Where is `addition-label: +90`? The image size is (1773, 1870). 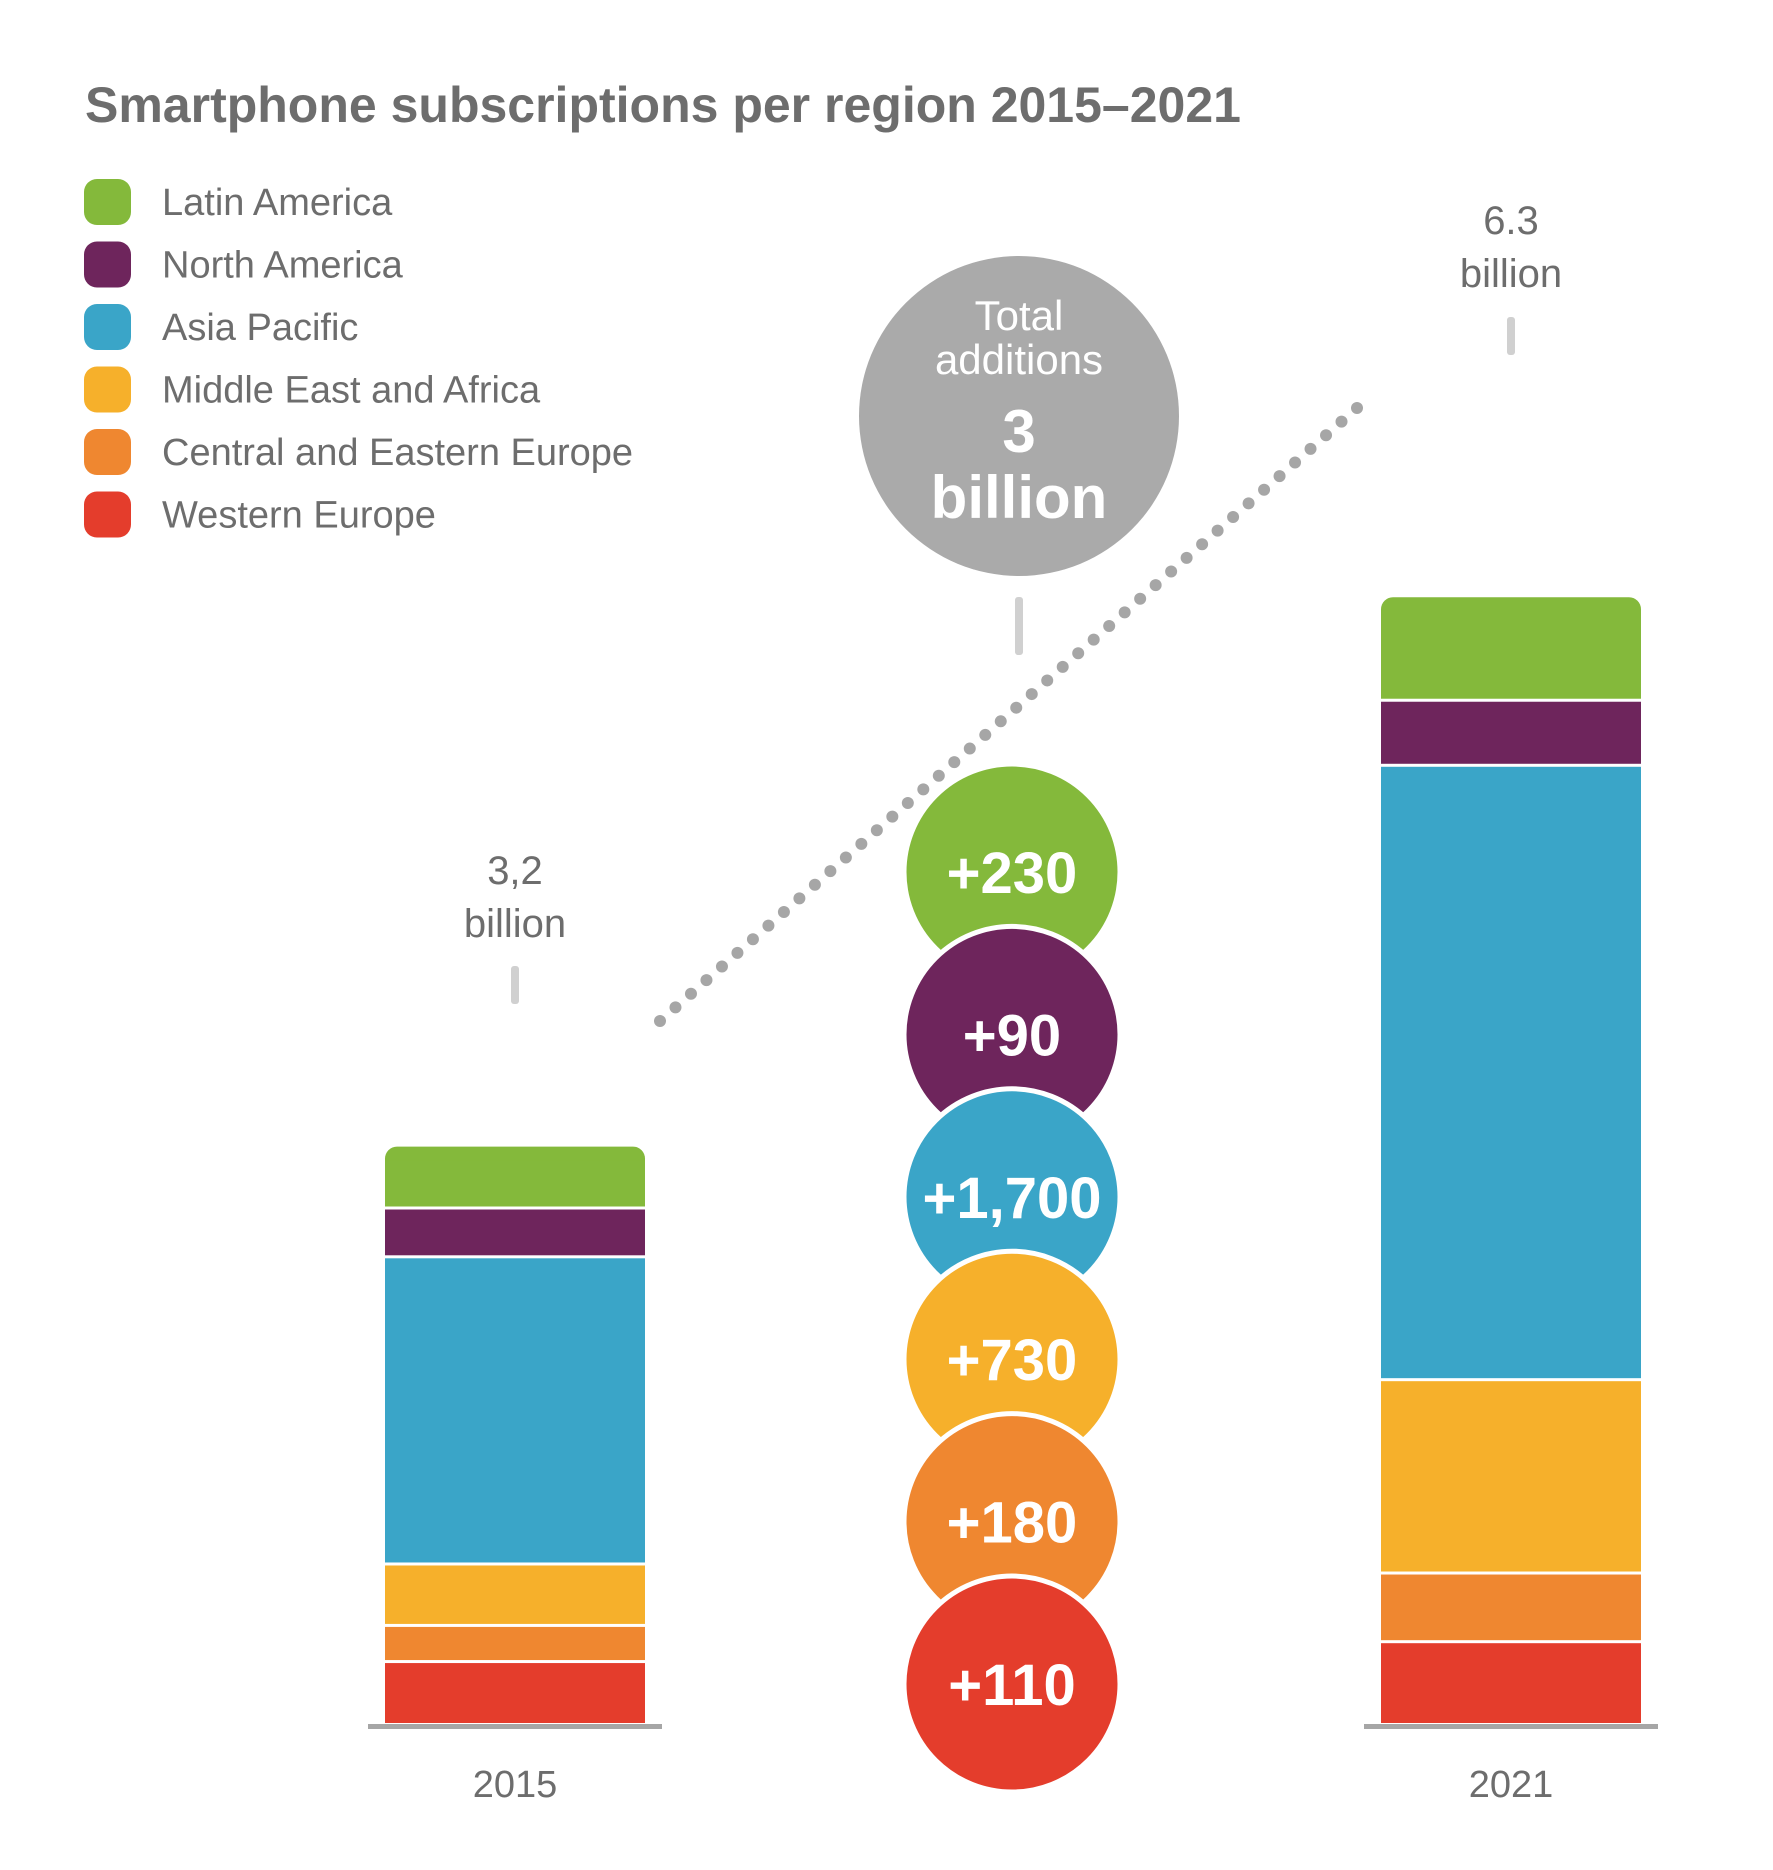
addition-label: +90 is located at coordinates (1012, 1035).